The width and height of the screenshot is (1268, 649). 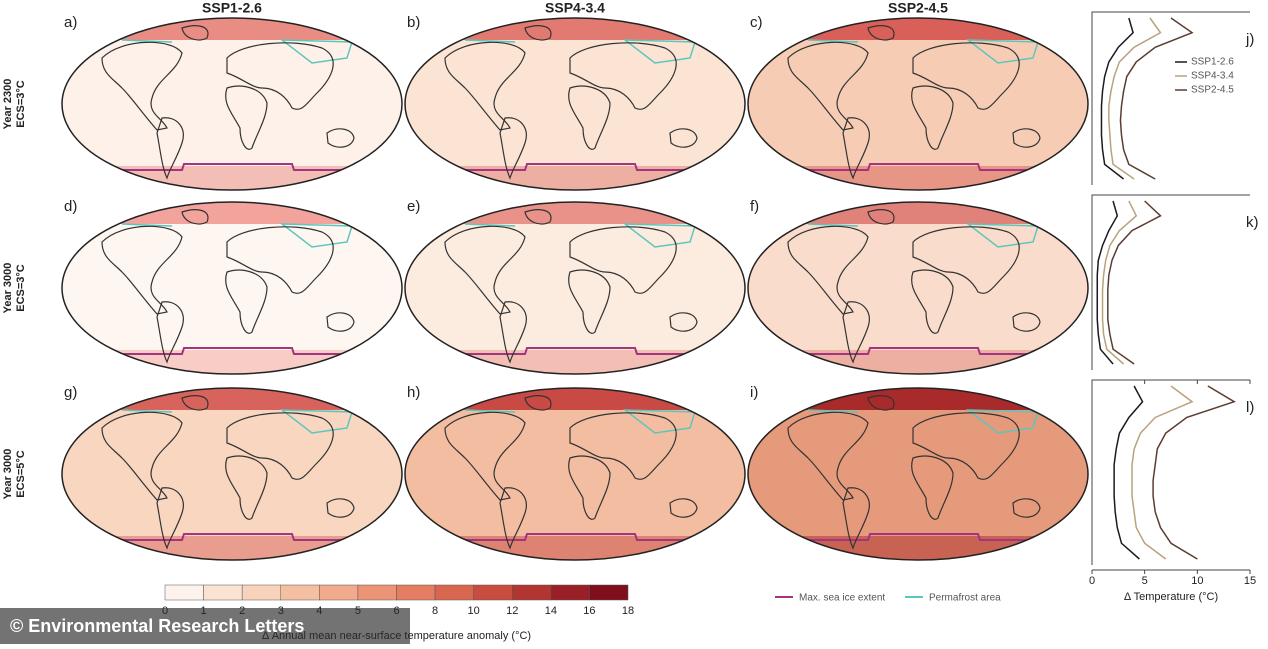 I want to click on panel-label: i), so click(x=754, y=392).